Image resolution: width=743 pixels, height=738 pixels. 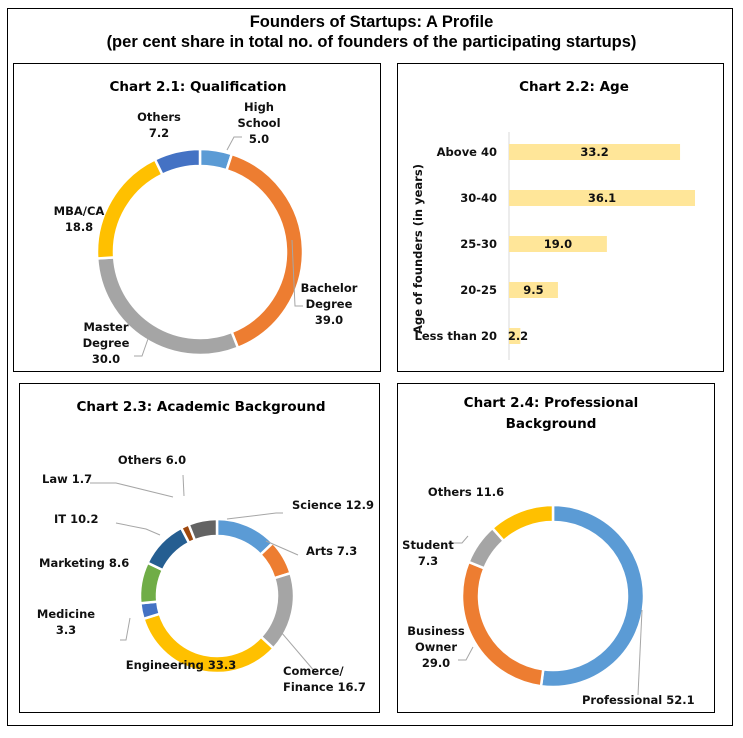 What do you see at coordinates (331, 551) in the screenshot?
I see `data-label-arts: Arts 7.3` at bounding box center [331, 551].